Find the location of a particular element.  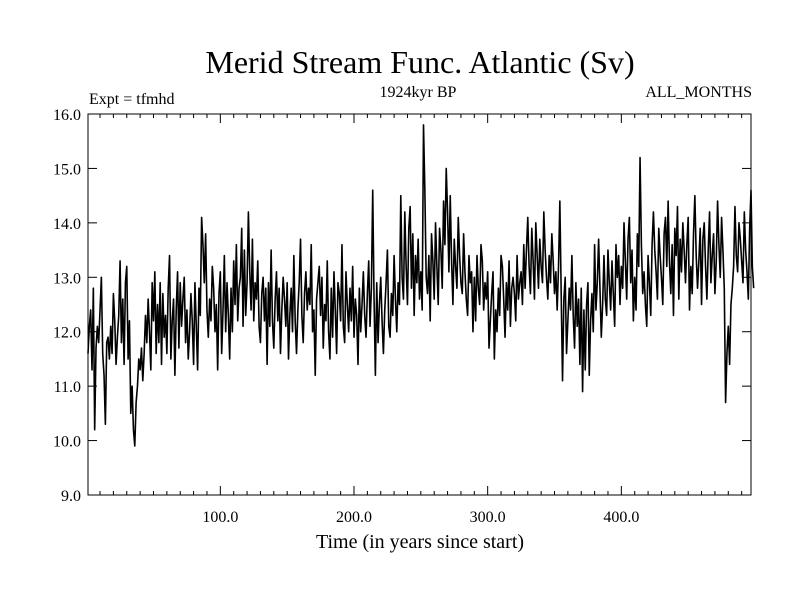

y-tick-label: 15.0 is located at coordinates (67, 169).